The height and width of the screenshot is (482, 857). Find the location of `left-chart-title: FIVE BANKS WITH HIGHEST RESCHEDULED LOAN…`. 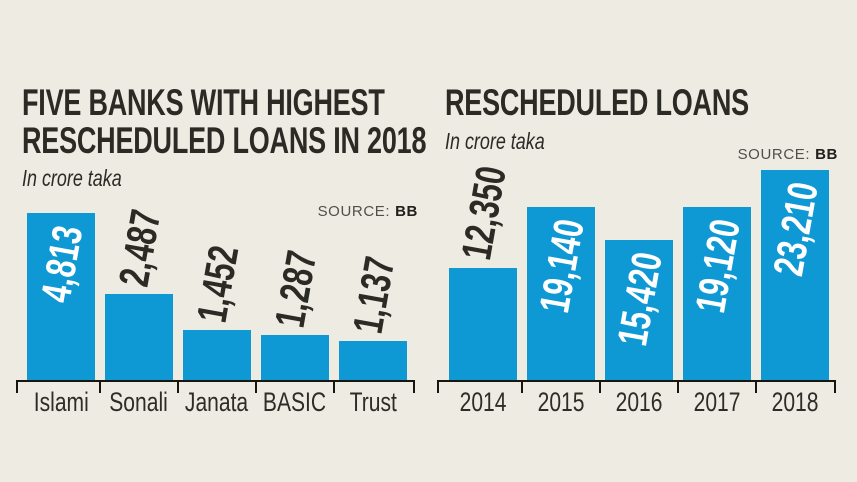

left-chart-title: FIVE BANKS WITH HIGHEST RESCHEDULED LOAN… is located at coordinates (299, 122).